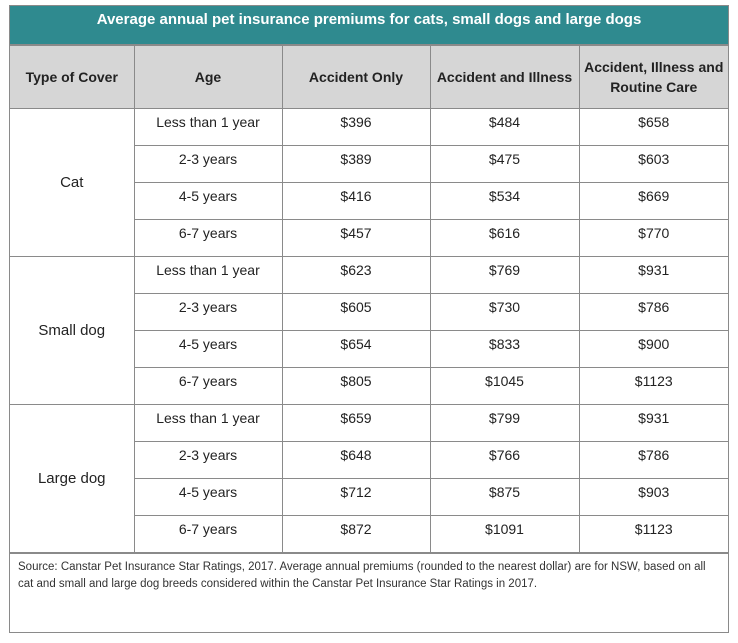 The image size is (738, 643). I want to click on accident-illness-cell: $475, so click(504, 164).